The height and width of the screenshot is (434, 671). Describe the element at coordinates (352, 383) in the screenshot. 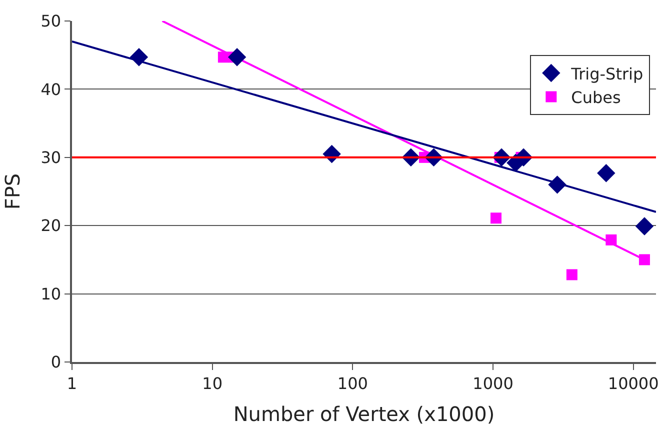

I see `x-tick-label: 100` at that location.